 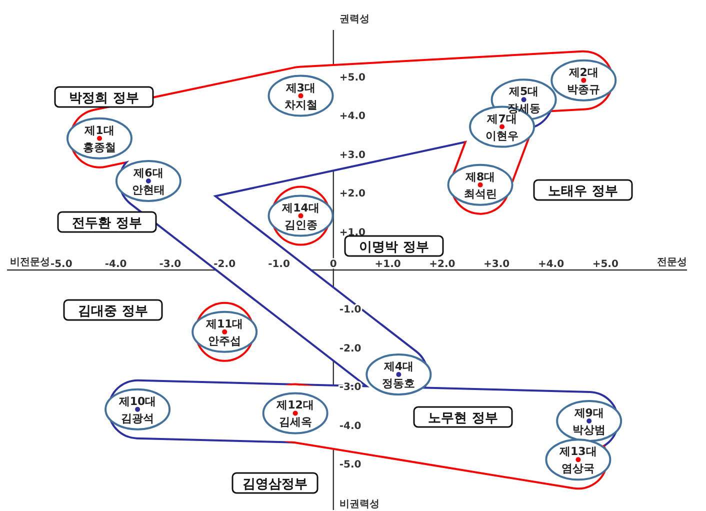 I want to click on data-label: 제3대 차지철, so click(x=301, y=96).